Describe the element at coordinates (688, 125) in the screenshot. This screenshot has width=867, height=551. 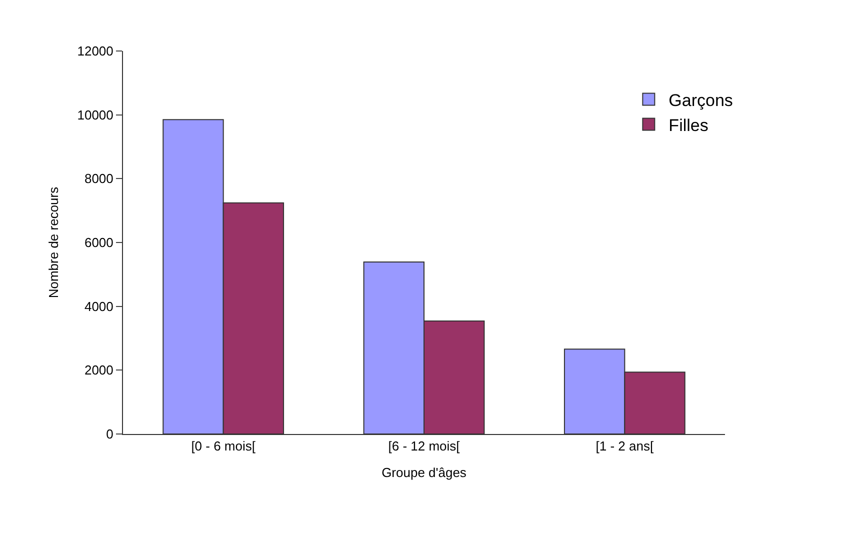
I see `legend-label: Filles` at that location.